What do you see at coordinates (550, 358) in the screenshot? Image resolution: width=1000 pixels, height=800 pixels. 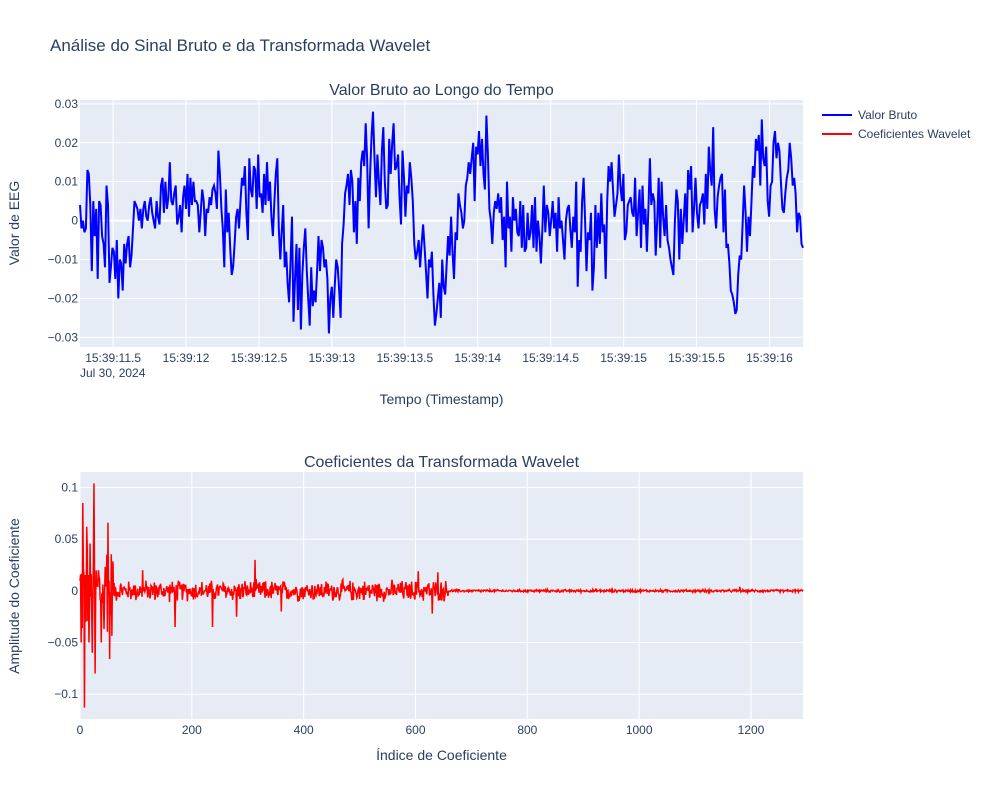 I see `x-tick-label: 15:39:14.5` at bounding box center [550, 358].